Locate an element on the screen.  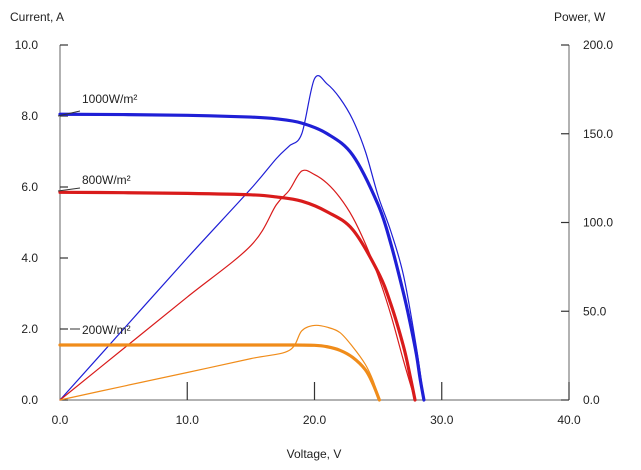
y-left-tick-label: 8.0 is located at coordinates (29, 116).